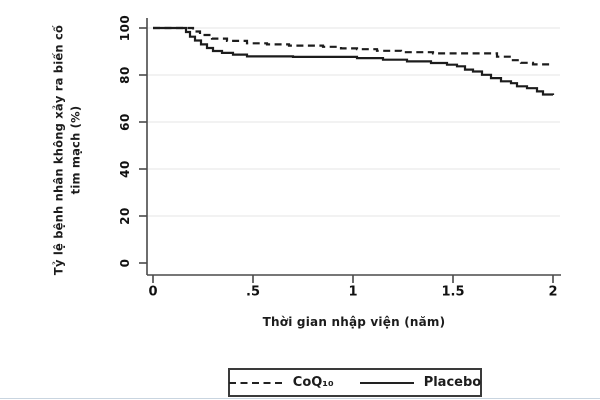  Describe the element at coordinates (125, 169) in the screenshot. I see `y-tick-label-40: 40` at that location.